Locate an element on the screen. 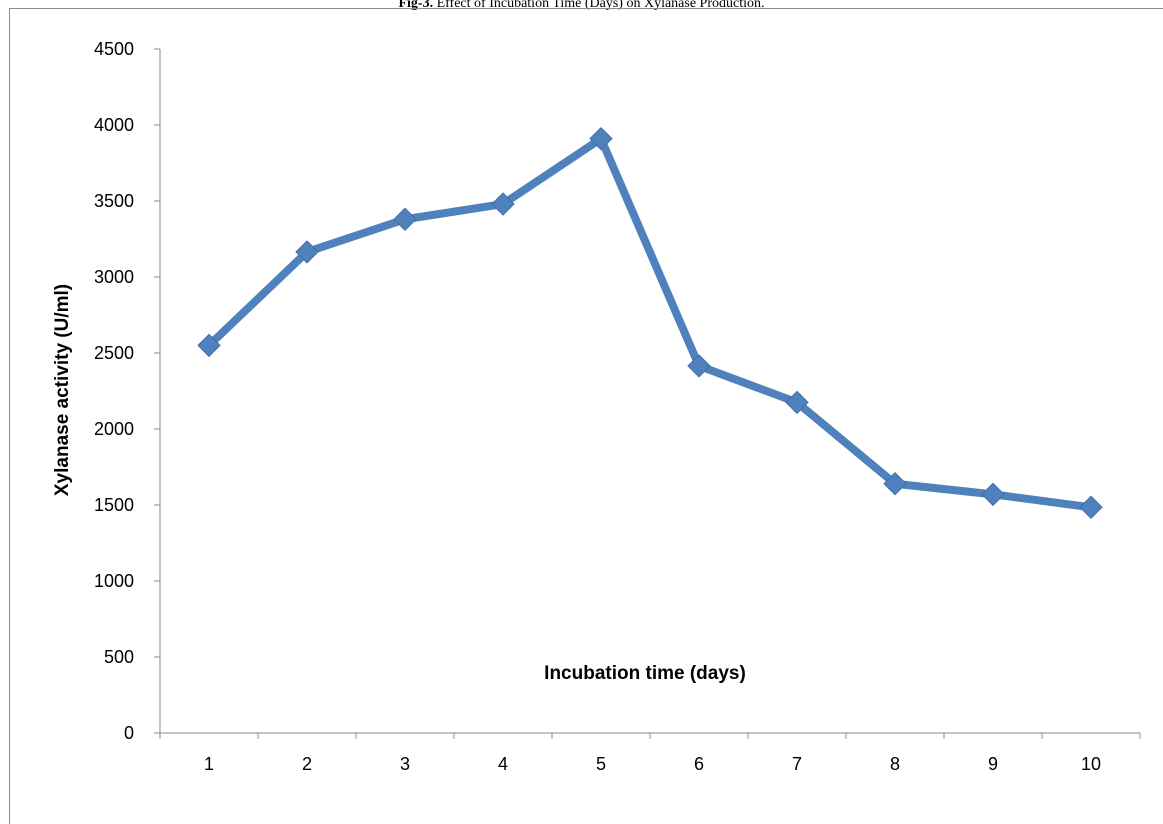  y-tick-label: 1000 is located at coordinates (114, 581).